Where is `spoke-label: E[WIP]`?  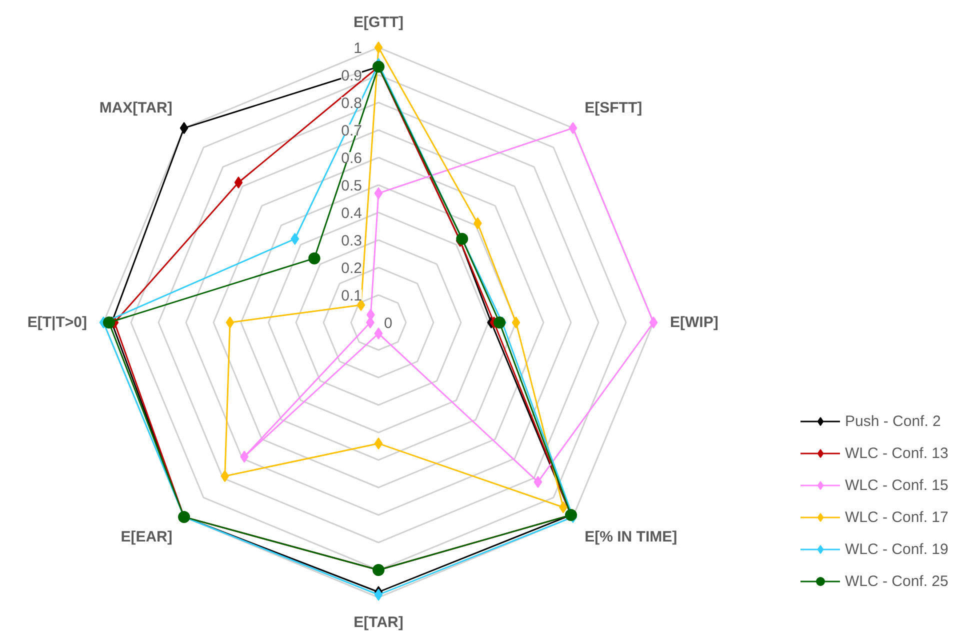
spoke-label: E[WIP] is located at coordinates (694, 322).